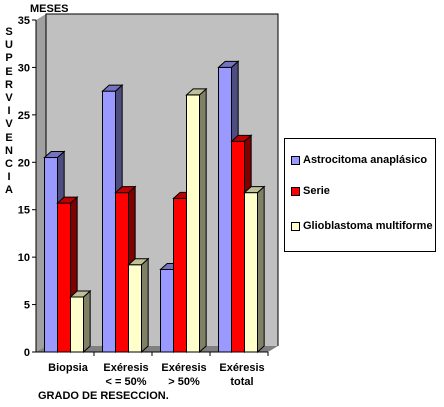 The width and height of the screenshot is (444, 407). I want to click on legend-label: Glioblastoma multiforme, so click(368, 226).